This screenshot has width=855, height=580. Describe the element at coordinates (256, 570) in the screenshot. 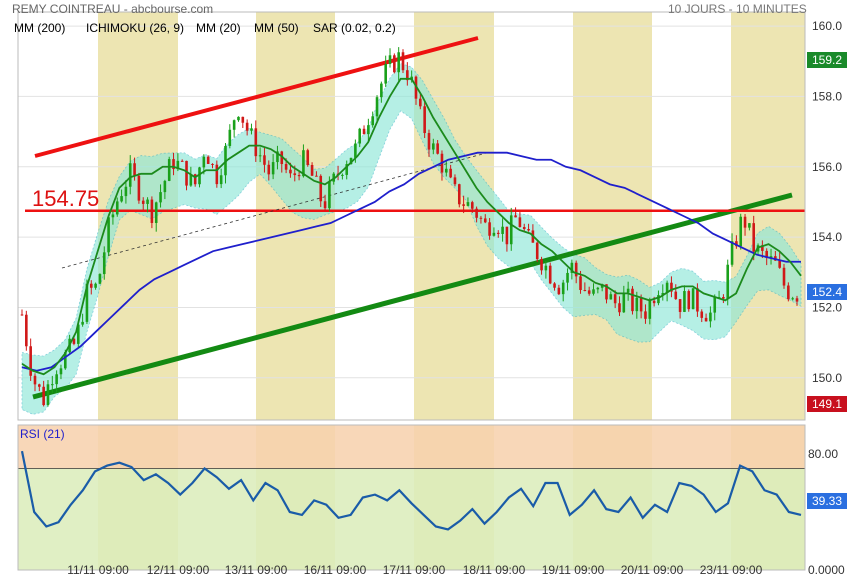

I see `x-label-2: 13/11 09:00` at that location.